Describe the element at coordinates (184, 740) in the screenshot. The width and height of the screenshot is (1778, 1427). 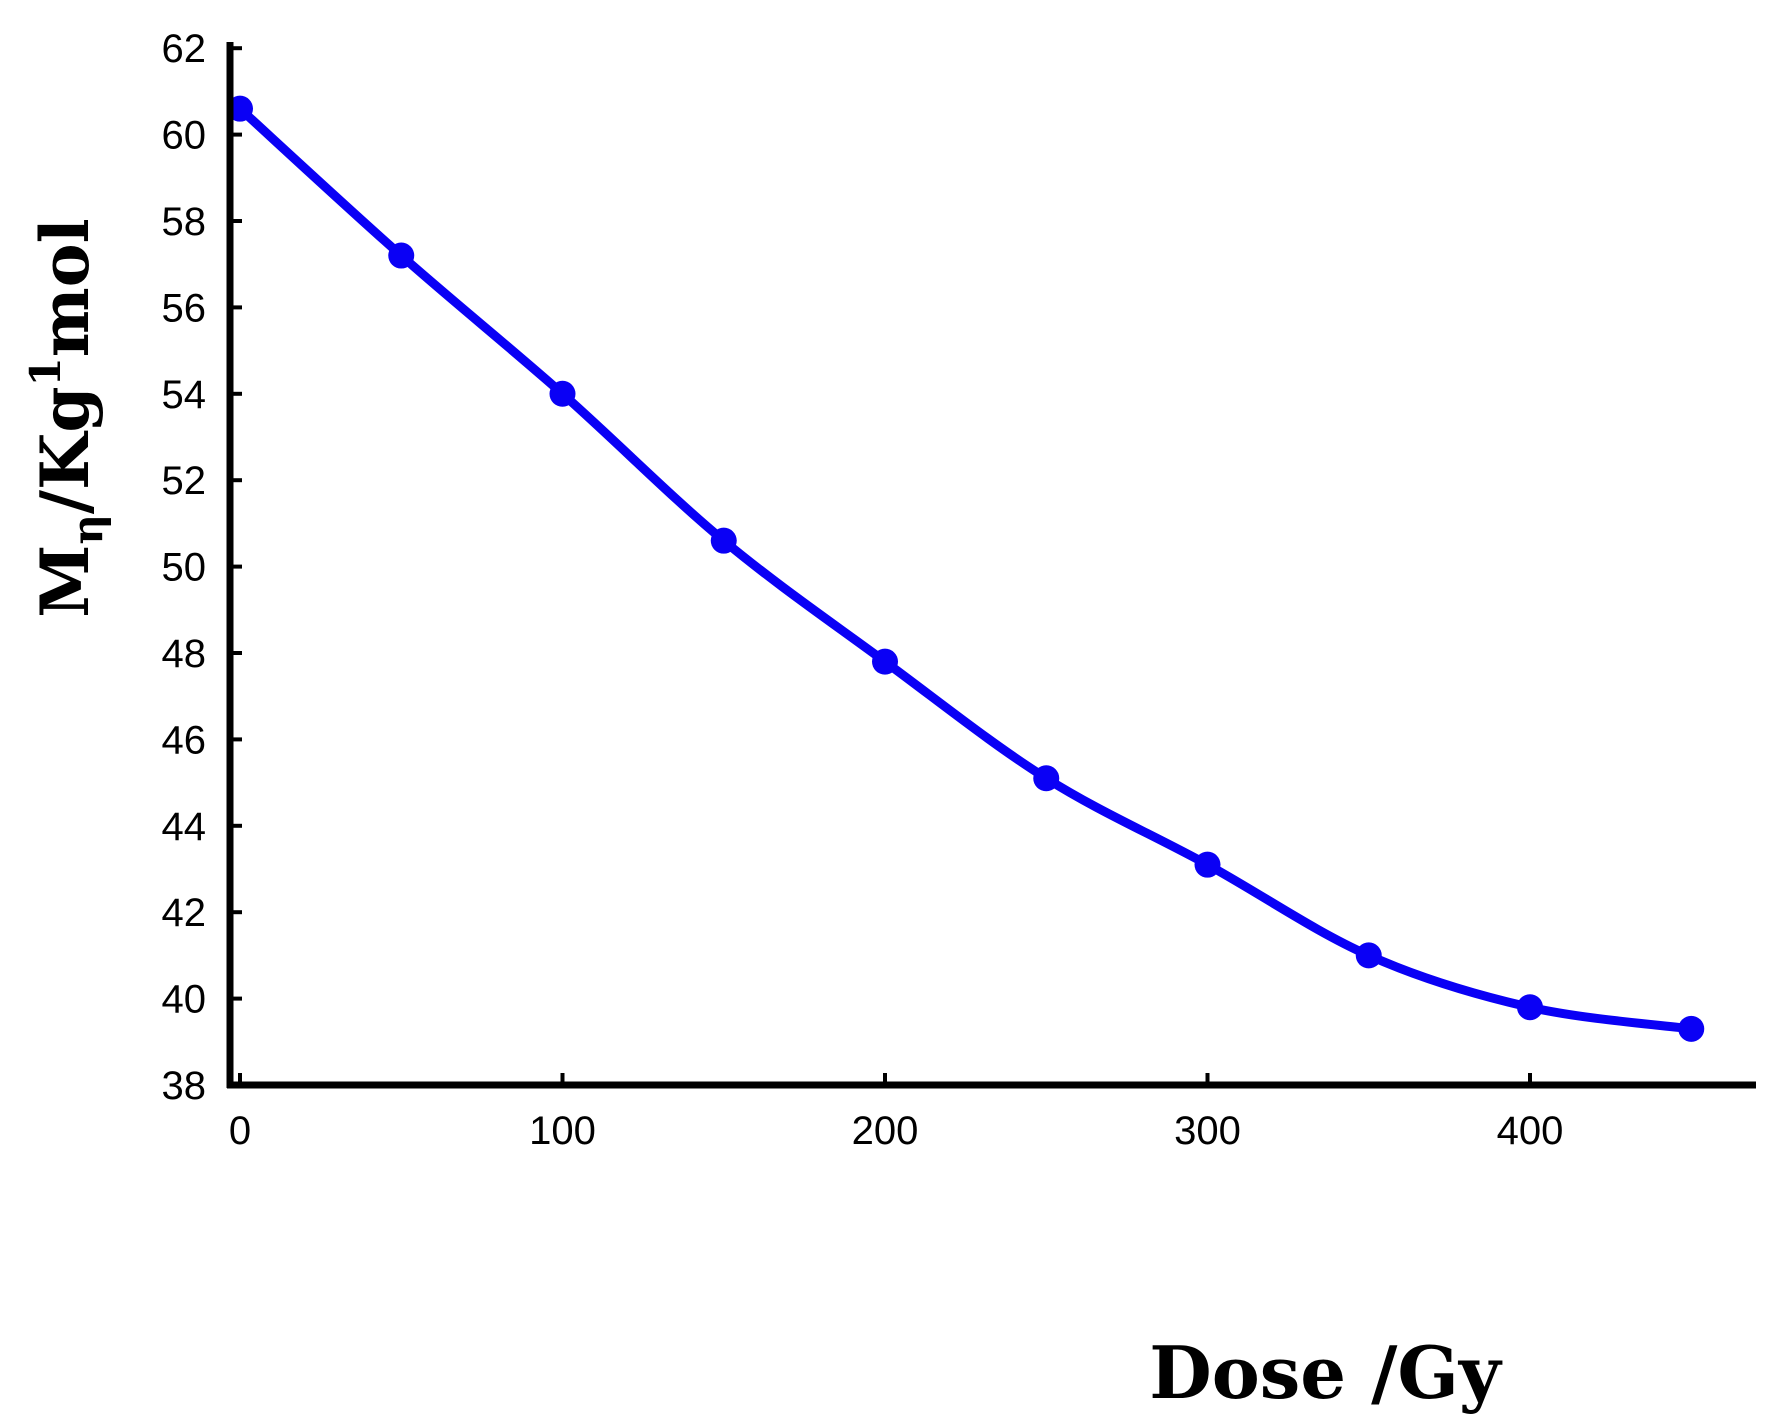
I see `y-tick-label: 46` at that location.